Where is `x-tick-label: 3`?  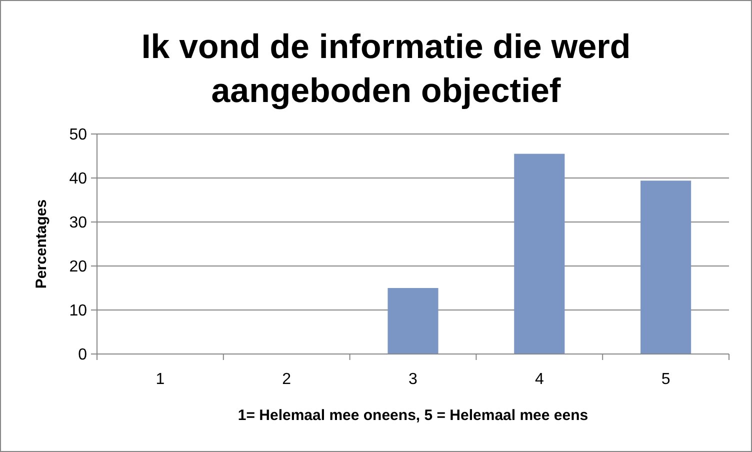 x-tick-label: 3 is located at coordinates (413, 379).